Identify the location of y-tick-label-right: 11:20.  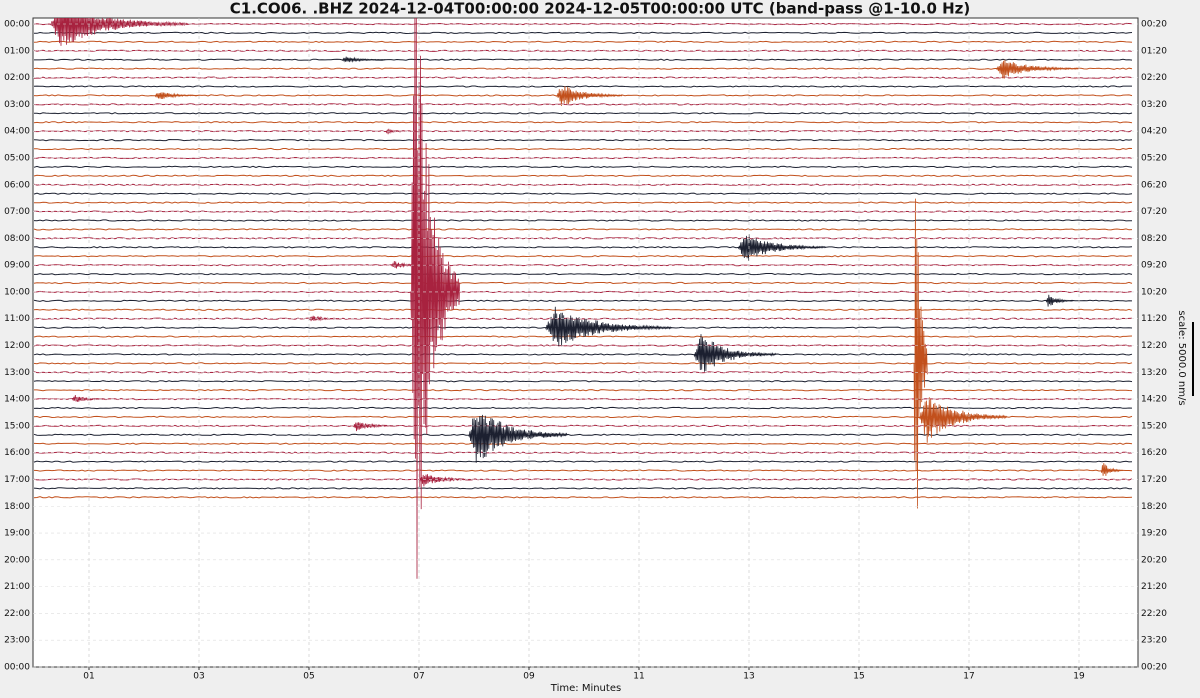
(1154, 319).